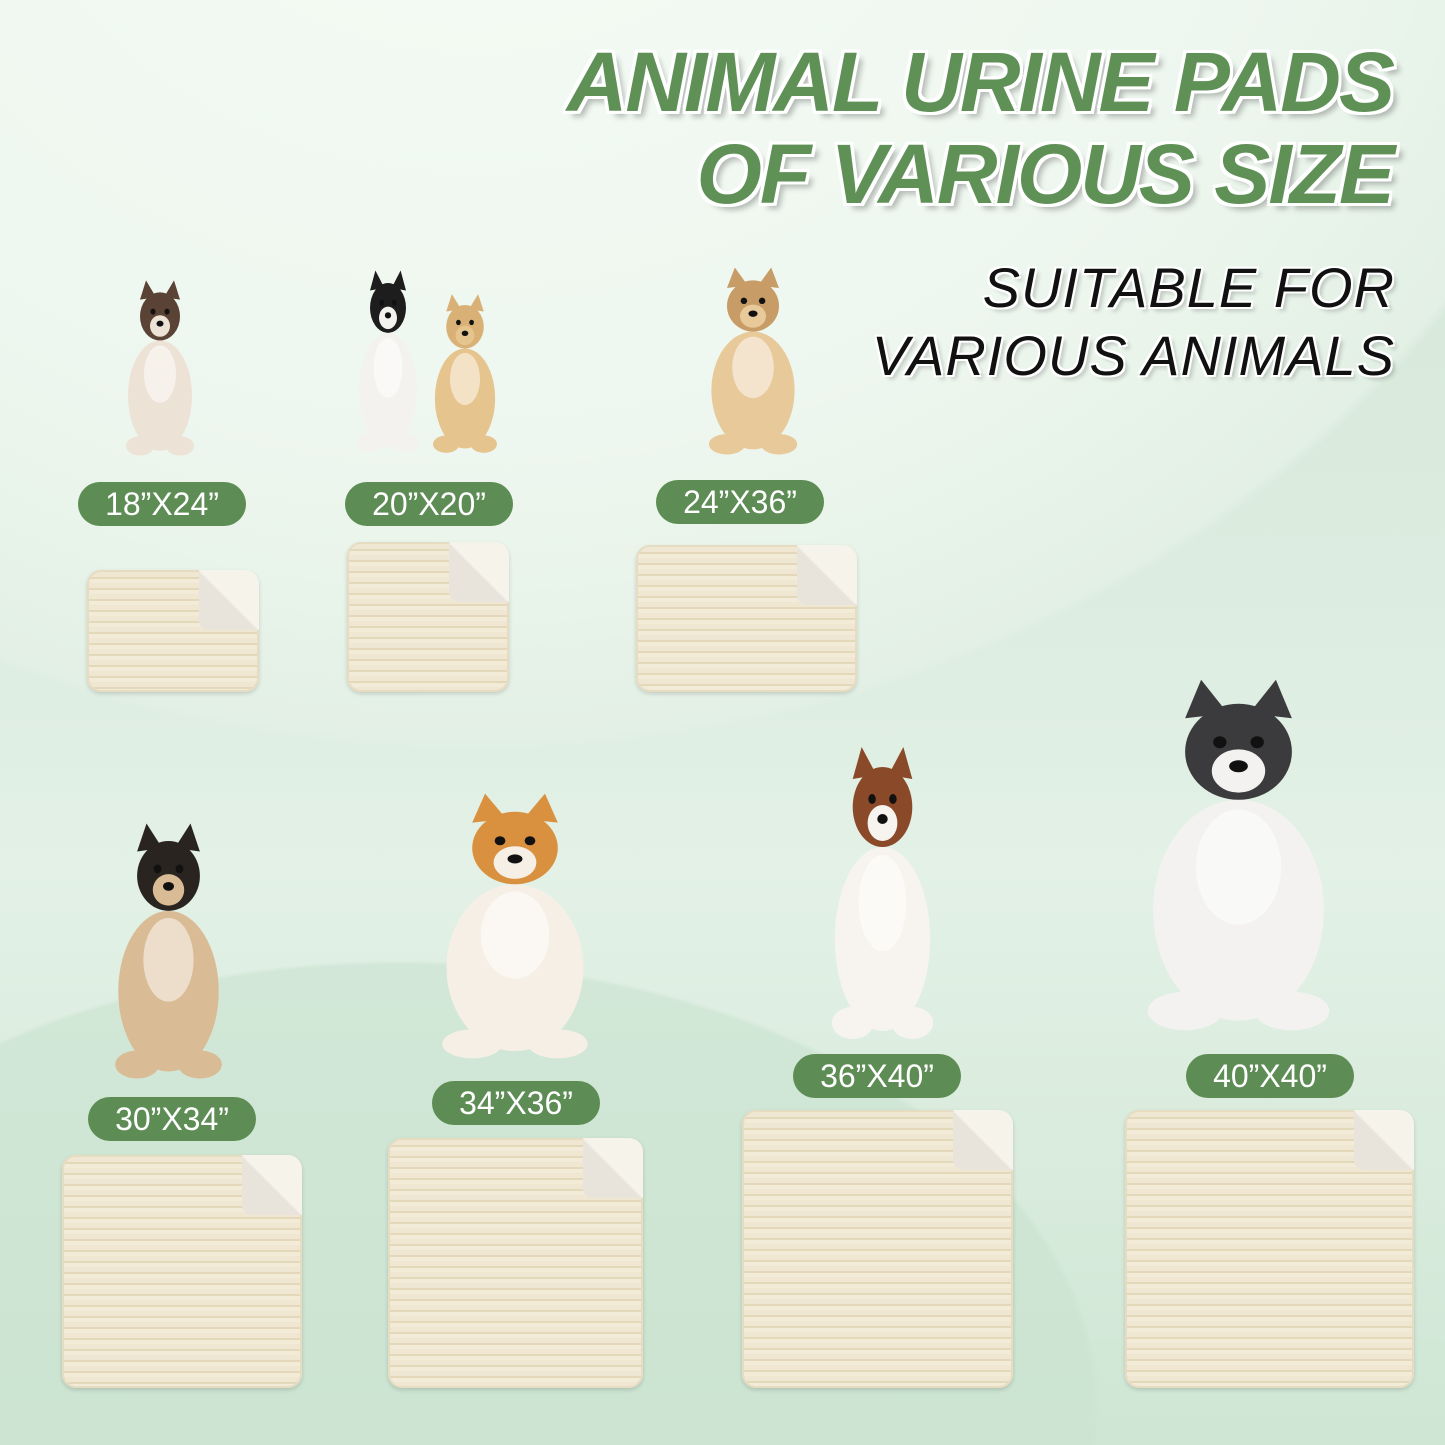  I want to click on size-label: 34”X36”, so click(516, 1103).